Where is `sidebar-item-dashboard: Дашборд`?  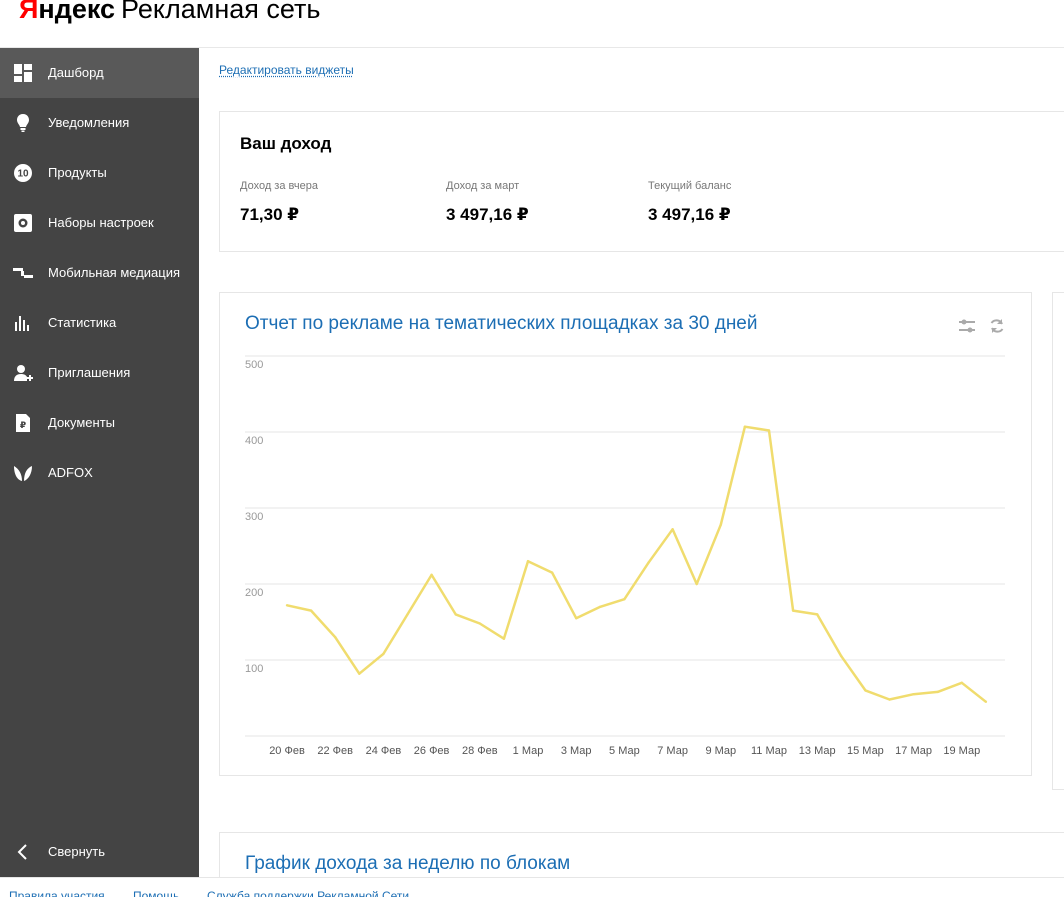 sidebar-item-dashboard: Дашборд is located at coordinates (99, 73).